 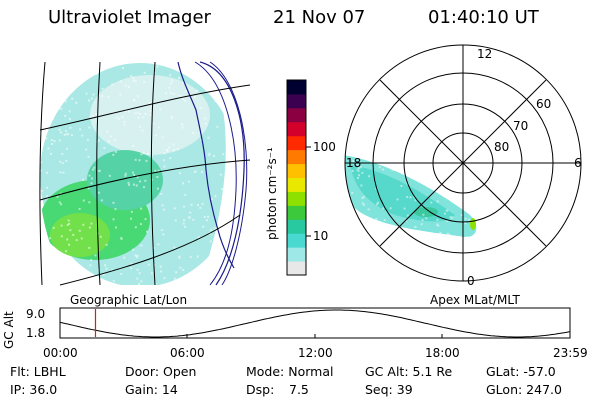 What do you see at coordinates (9, 330) in the screenshot?
I see `alt-axis-title: GC Alt` at bounding box center [9, 330].